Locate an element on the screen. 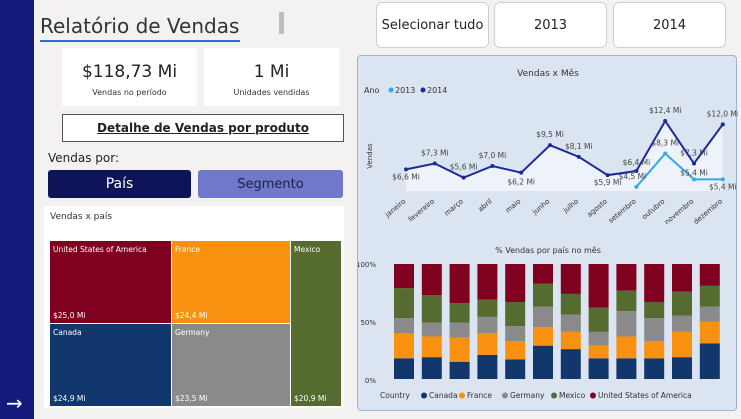  tile-usa: United States of America $25,0 Mi is located at coordinates (110, 282).